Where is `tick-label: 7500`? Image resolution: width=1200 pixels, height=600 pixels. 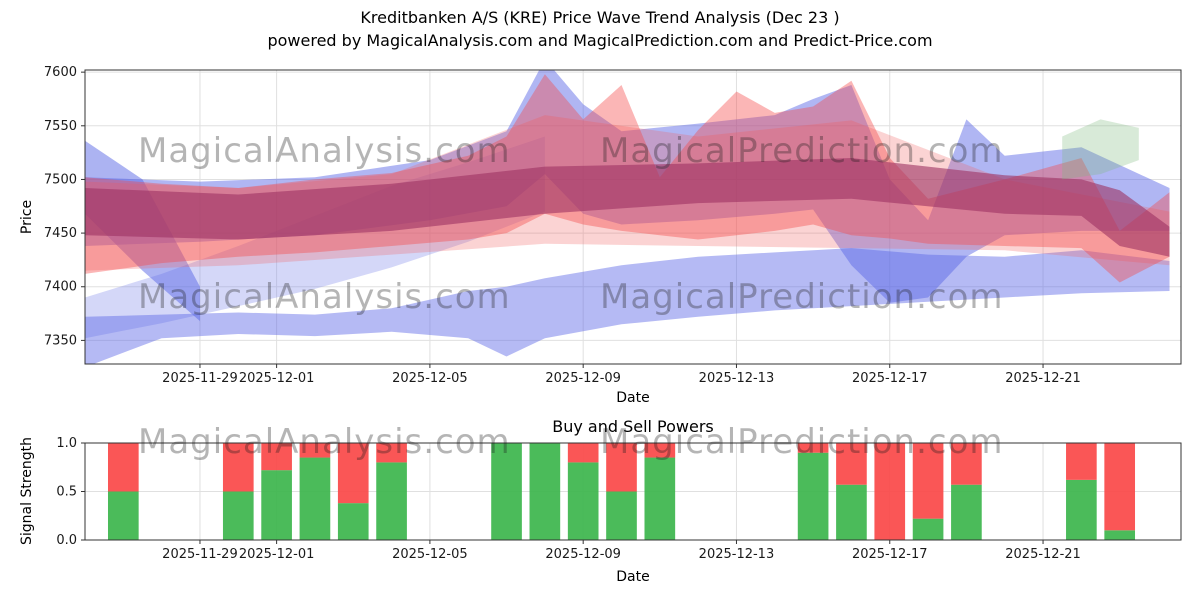
tick-label: 7500 is located at coordinates (60, 179).